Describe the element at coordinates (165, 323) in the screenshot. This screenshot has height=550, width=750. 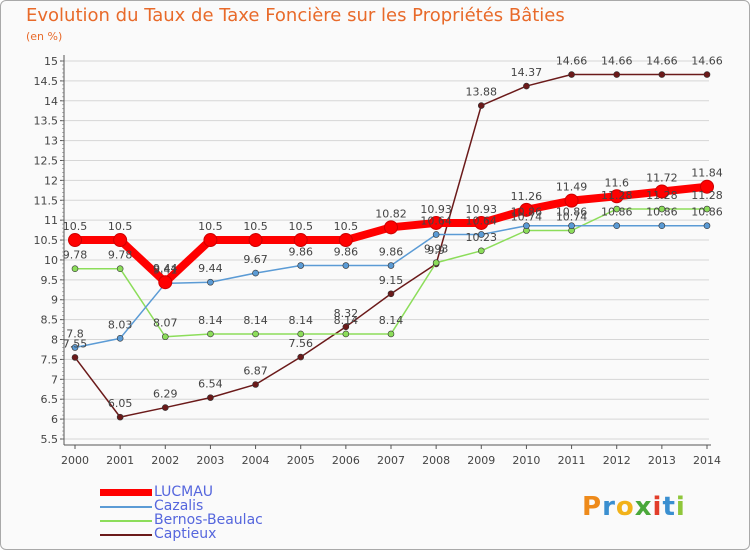
I see `data-label: 8.07` at that location.